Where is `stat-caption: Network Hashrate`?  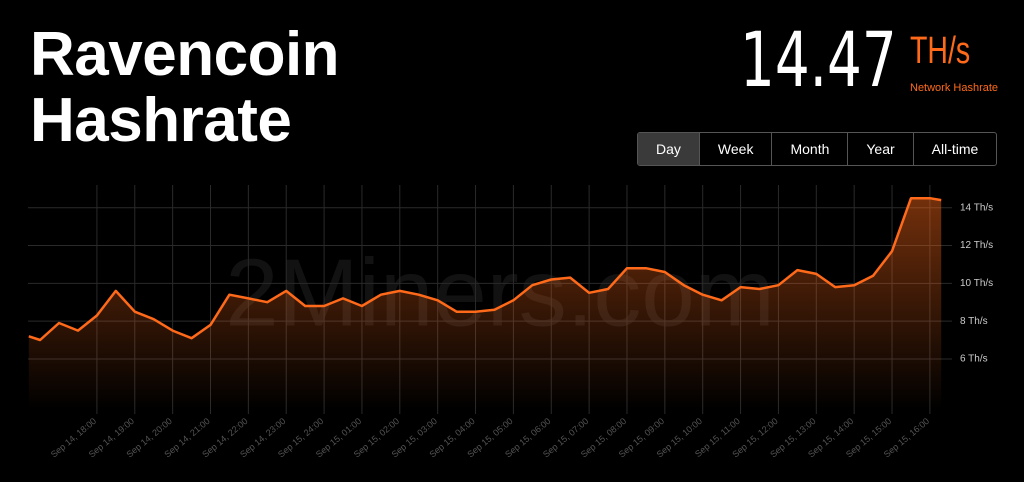 stat-caption: Network Hashrate is located at coordinates (954, 88).